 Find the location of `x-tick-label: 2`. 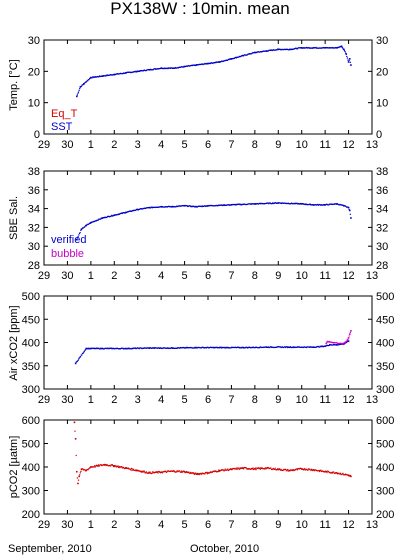

x-tick-label: 2 is located at coordinates (114, 145).